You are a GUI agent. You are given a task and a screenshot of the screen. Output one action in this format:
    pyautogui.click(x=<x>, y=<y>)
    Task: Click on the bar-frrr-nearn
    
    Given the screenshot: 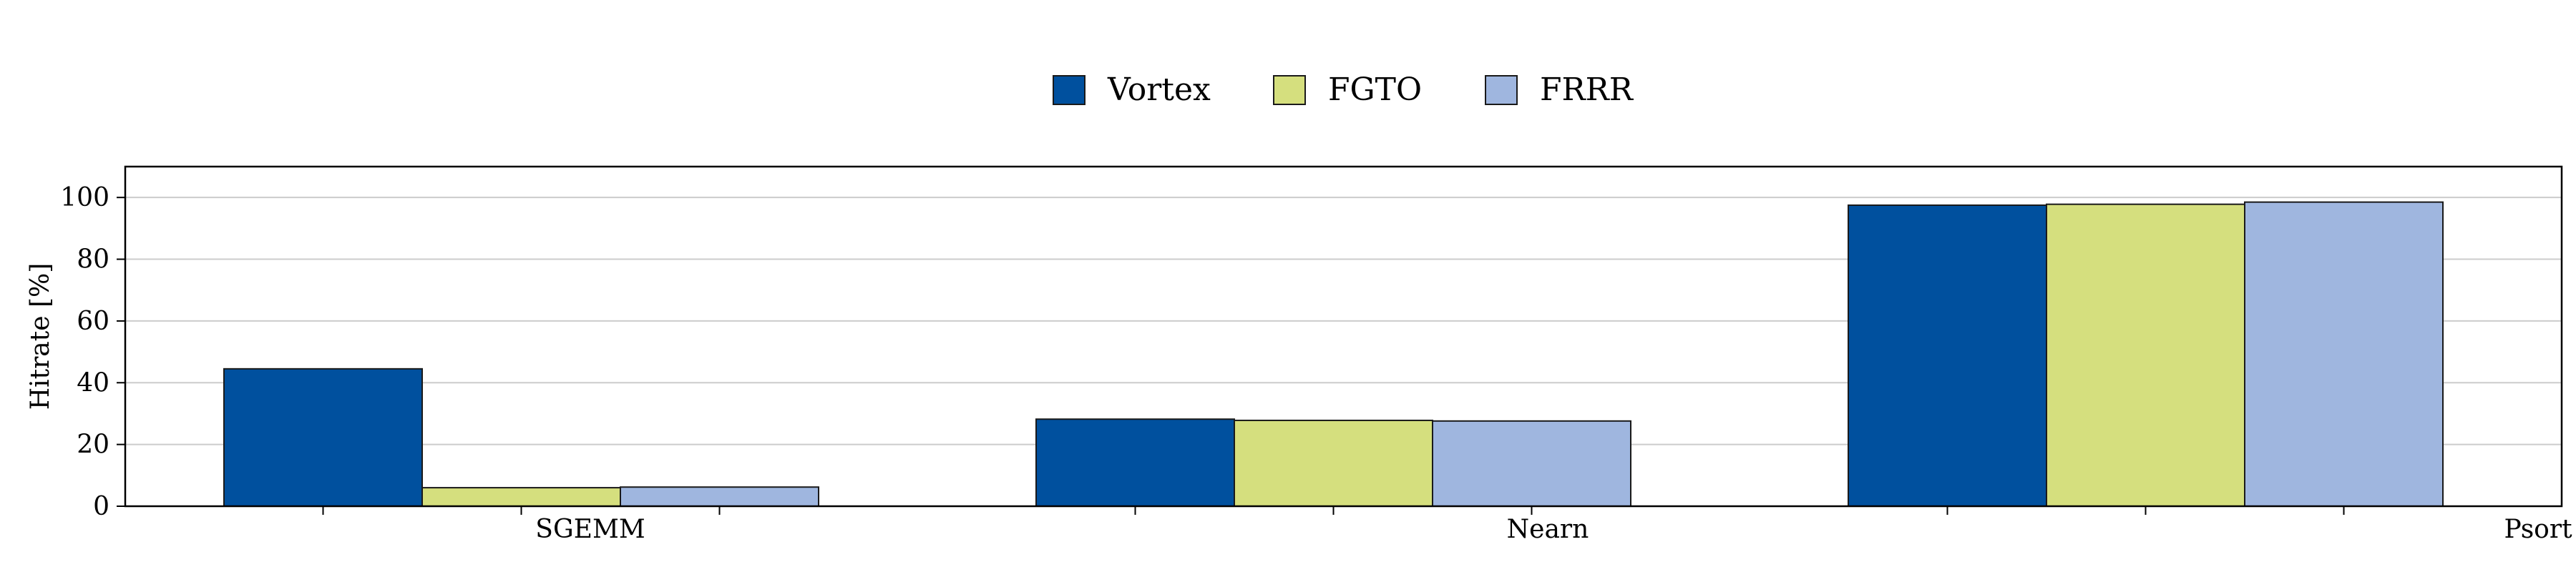 What is the action you would take?
    pyautogui.click(x=1531, y=463)
    